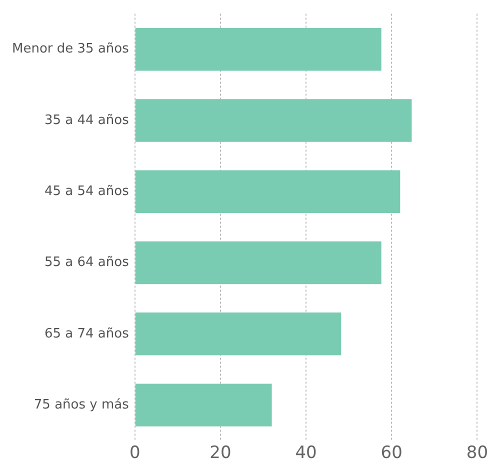  I want to click on x-tick-label: 0, so click(134, 453).